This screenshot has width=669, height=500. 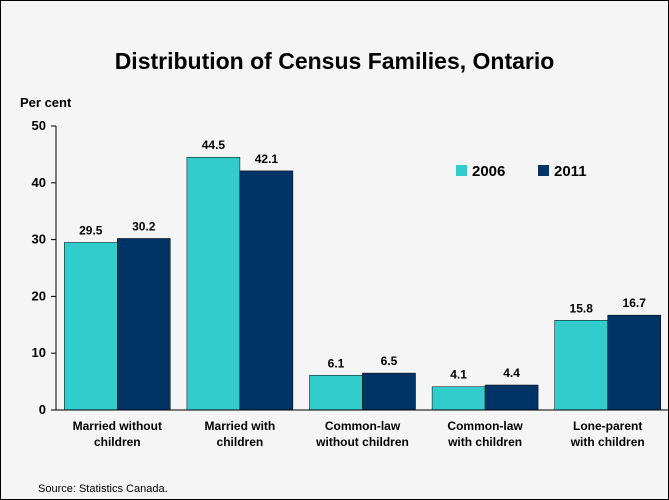 What do you see at coordinates (240, 426) in the screenshot?
I see `x-tick-label: Married with` at bounding box center [240, 426].